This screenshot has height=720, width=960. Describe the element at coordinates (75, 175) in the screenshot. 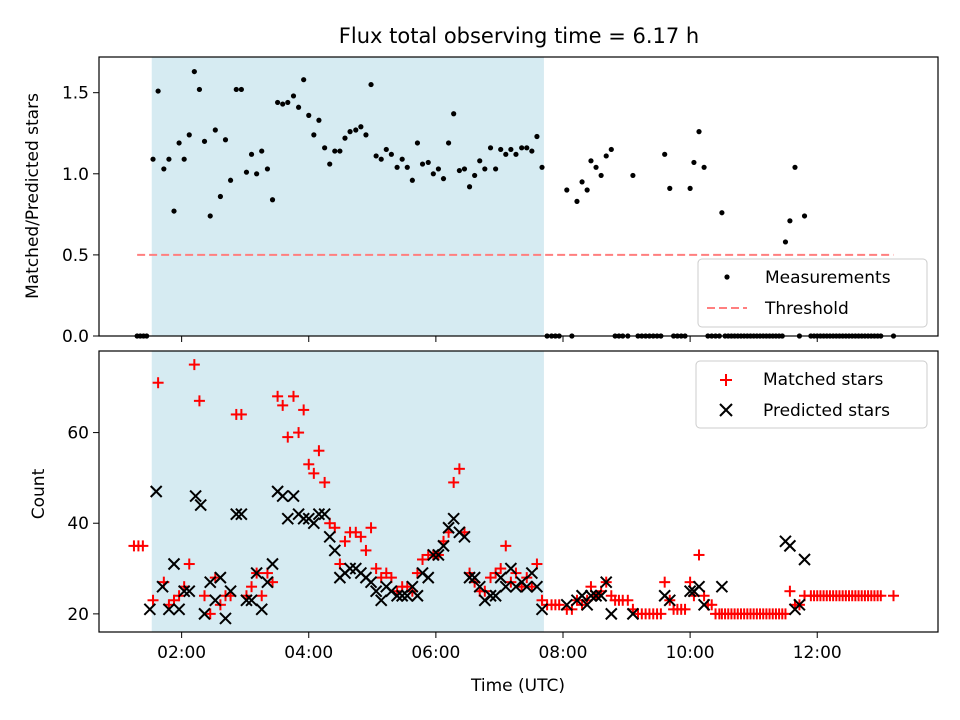

I see `ratio-y-tick-label: 1.0` at that location.